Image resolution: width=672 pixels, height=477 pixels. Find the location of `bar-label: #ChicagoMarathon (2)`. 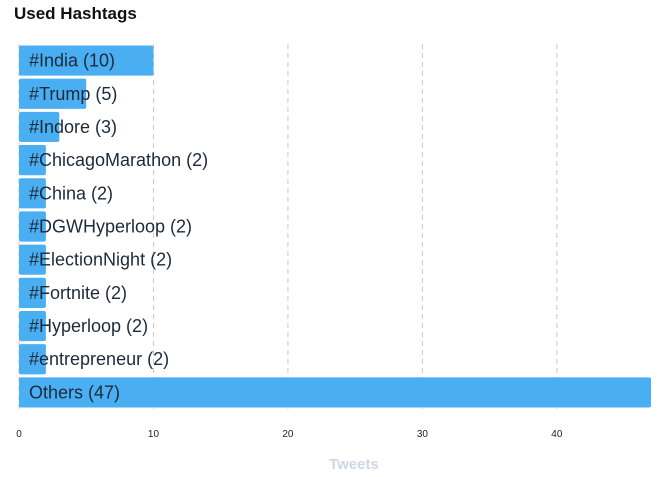

bar-label: #ChicagoMarathon (2) is located at coordinates (118, 160).